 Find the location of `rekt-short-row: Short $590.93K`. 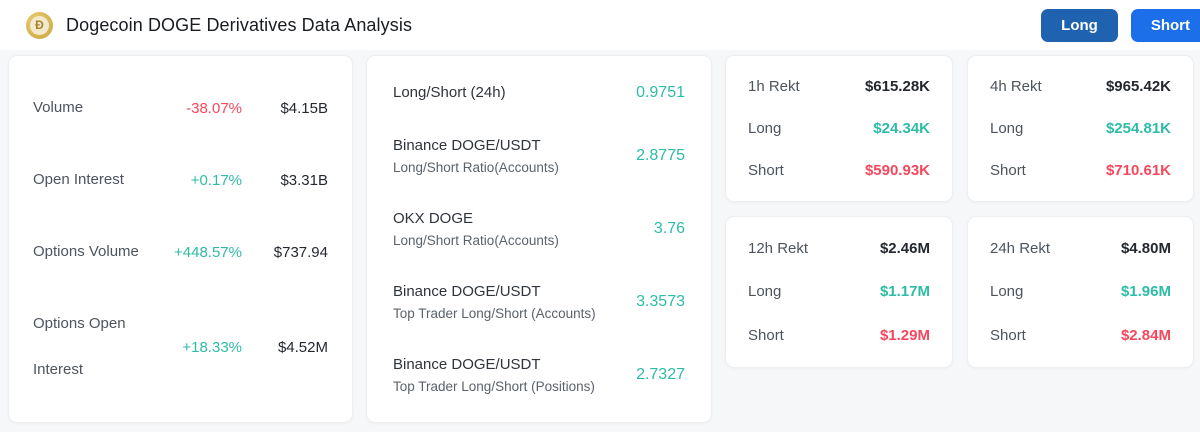

rekt-short-row: Short $590.93K is located at coordinates (839, 170).